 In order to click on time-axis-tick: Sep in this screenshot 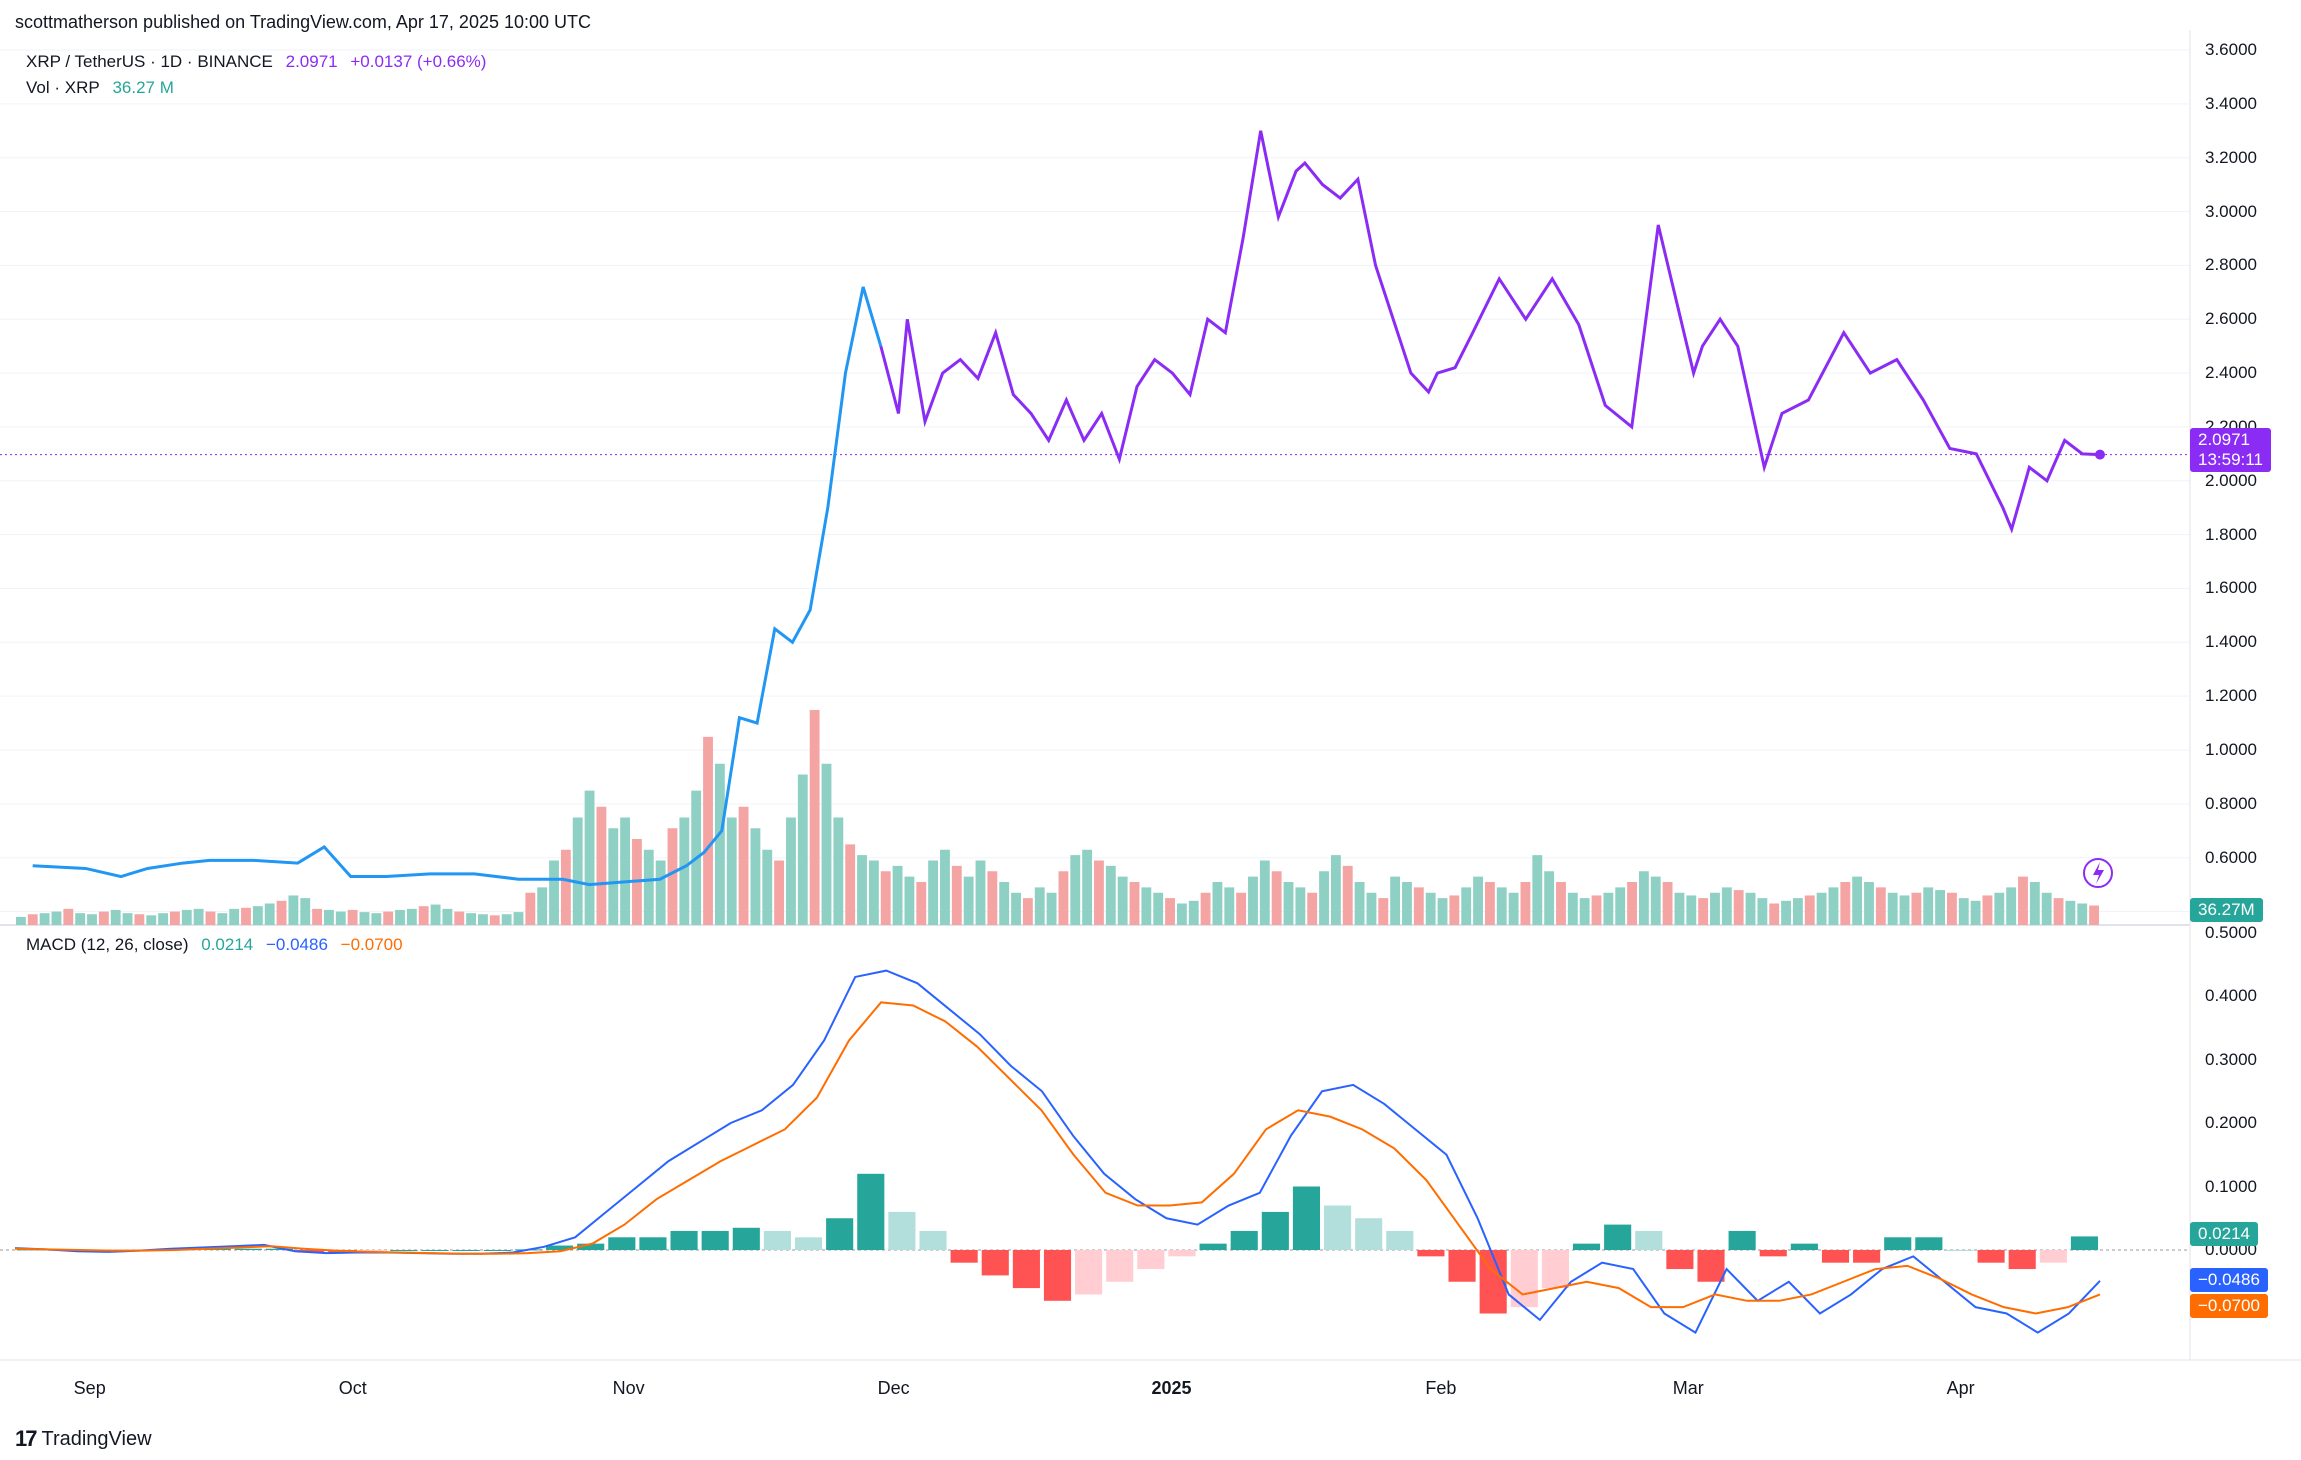, I will do `click(89, 1388)`.